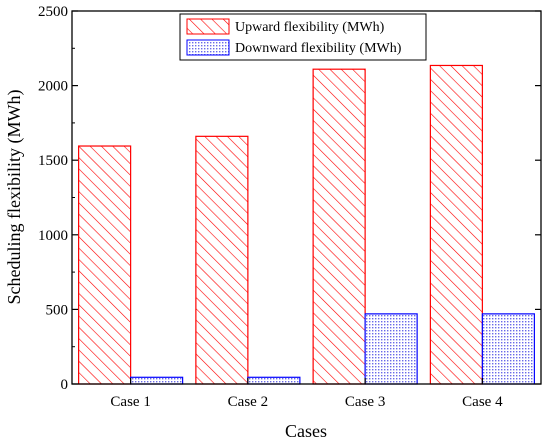 The width and height of the screenshot is (550, 446). Describe the element at coordinates (482, 402) in the screenshot. I see `x-tick-label: Case 4` at that location.